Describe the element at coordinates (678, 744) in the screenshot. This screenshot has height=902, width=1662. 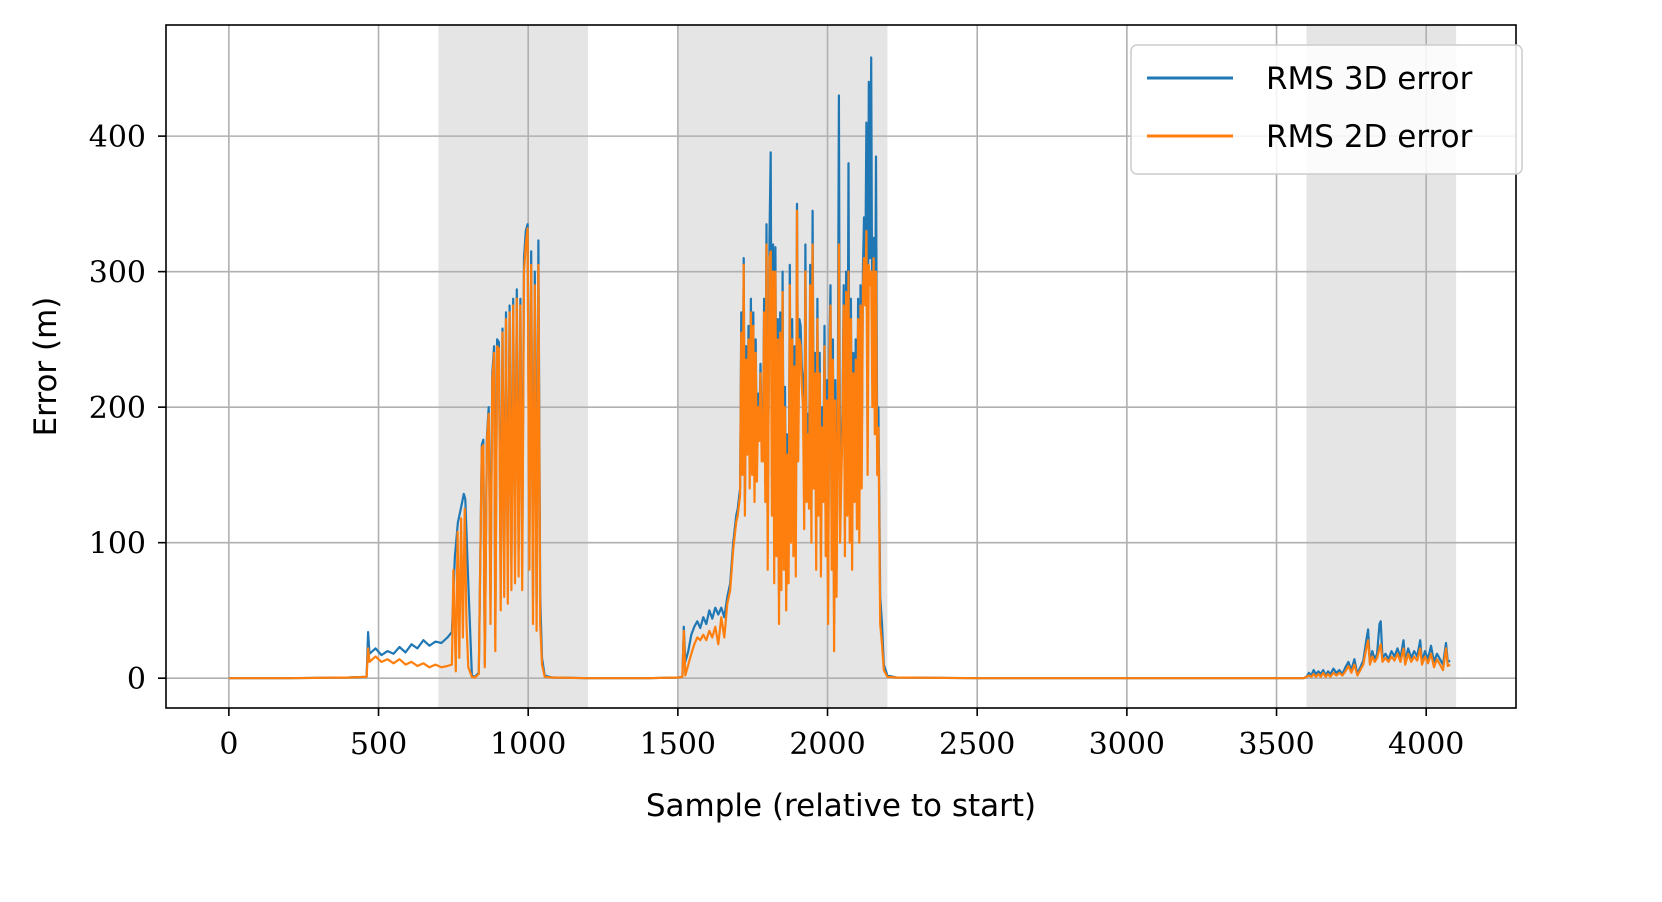
I see `x-tick-label: 1500` at that location.